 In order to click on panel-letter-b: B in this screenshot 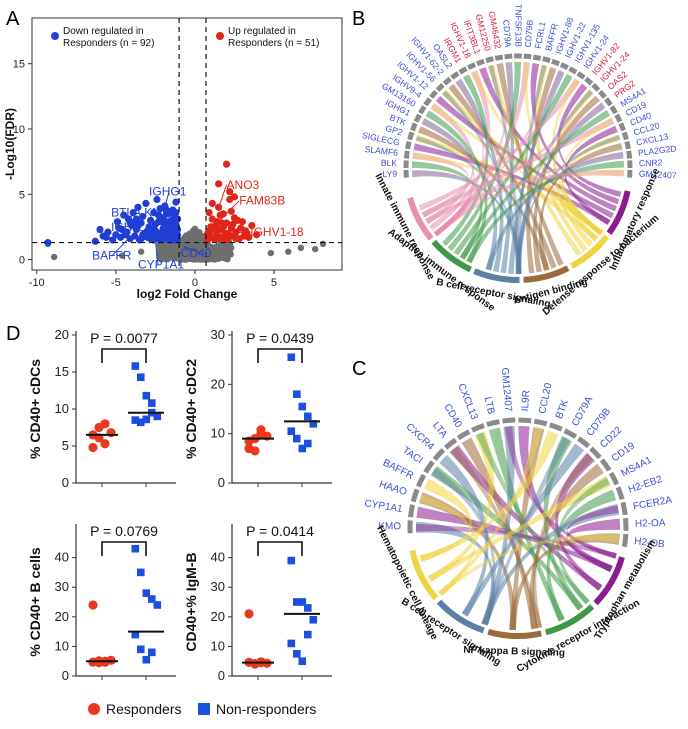, I will do `click(358, 19)`.